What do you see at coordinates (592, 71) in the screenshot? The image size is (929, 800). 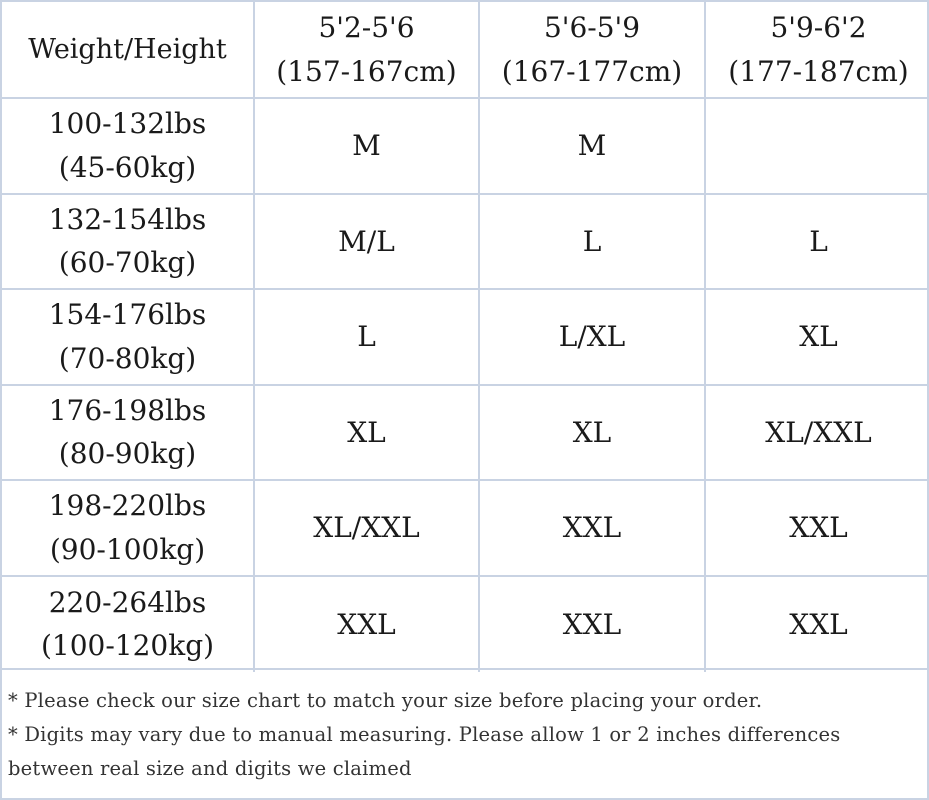 I see `column-header-height-cm: (167-177cm)` at bounding box center [592, 71].